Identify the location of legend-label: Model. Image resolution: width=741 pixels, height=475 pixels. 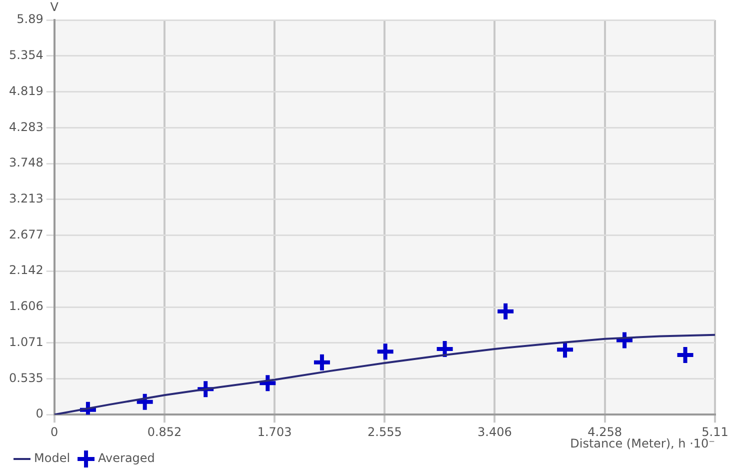
(52, 458).